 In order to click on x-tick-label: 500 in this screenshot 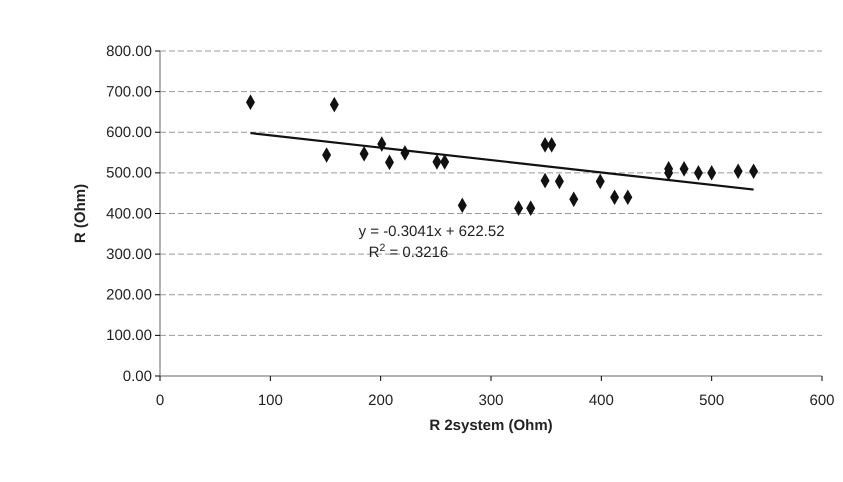, I will do `click(711, 400)`.